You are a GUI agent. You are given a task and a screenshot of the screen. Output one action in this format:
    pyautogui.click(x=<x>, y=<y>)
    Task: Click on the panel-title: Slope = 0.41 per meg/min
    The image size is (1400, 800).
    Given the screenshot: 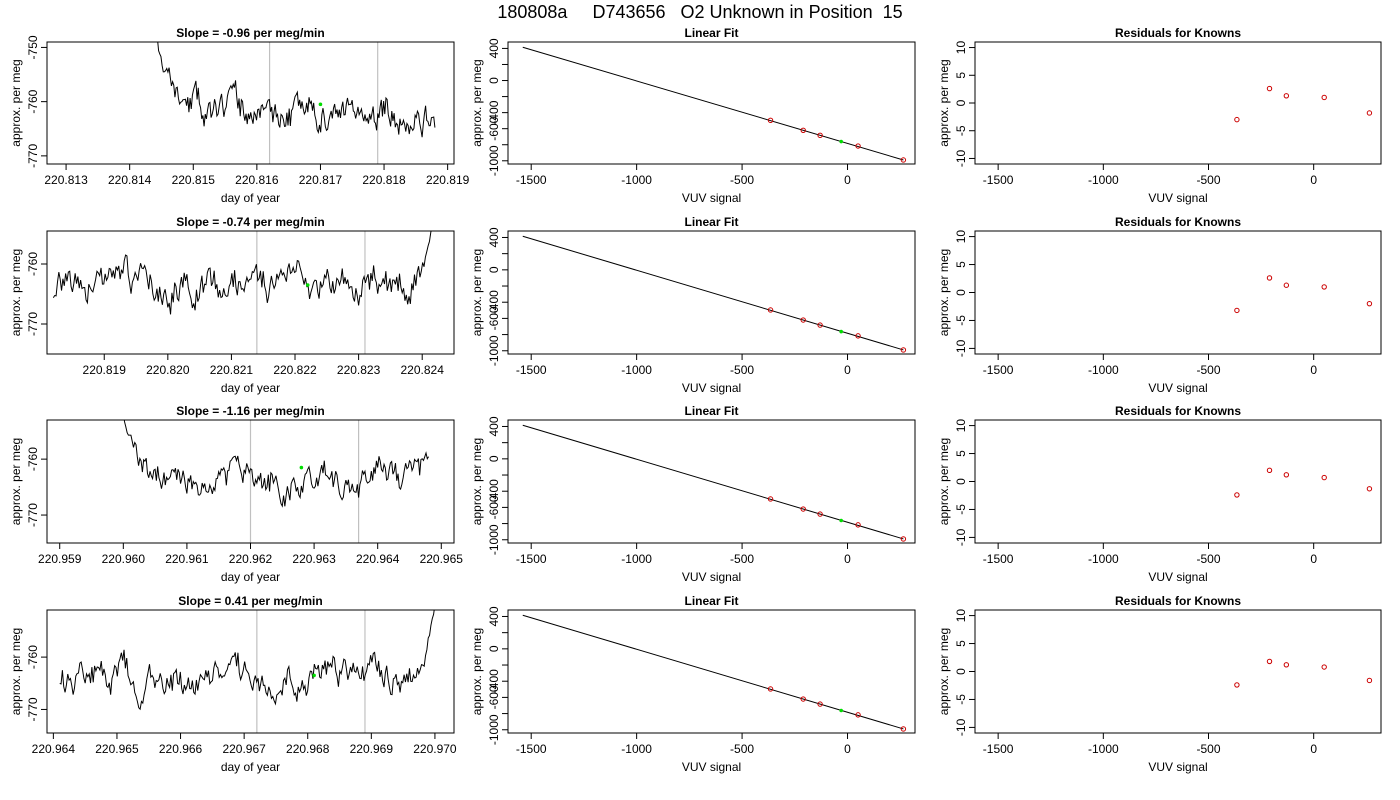 What is the action you would take?
    pyautogui.click(x=250, y=601)
    